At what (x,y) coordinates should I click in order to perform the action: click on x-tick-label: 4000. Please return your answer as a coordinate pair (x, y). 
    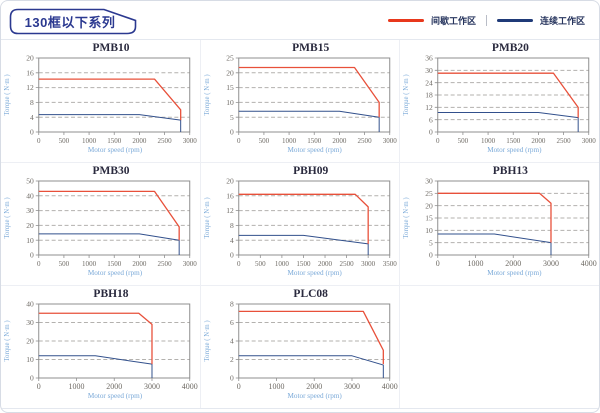
    Looking at the image, I should click on (389, 386).